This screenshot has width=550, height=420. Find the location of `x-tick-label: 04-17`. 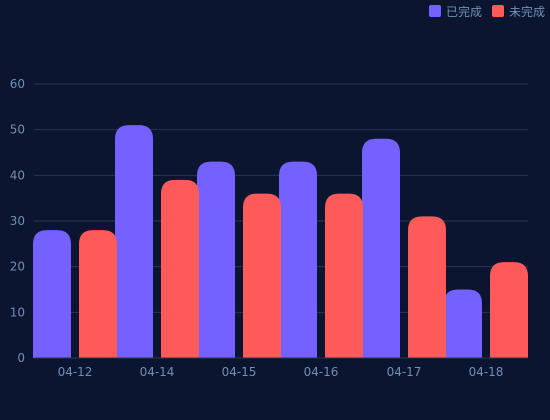

x-tick-label: 04-17 is located at coordinates (404, 372).